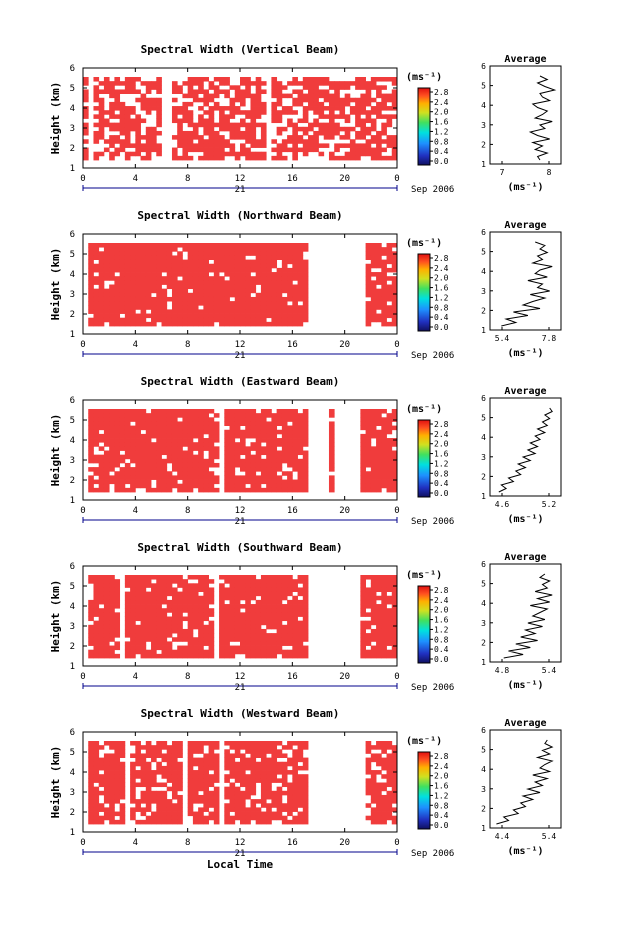 This screenshot has width=617, height=929. What do you see at coordinates (424, 126) in the screenshot?
I see `colorbar` at bounding box center [424, 126].